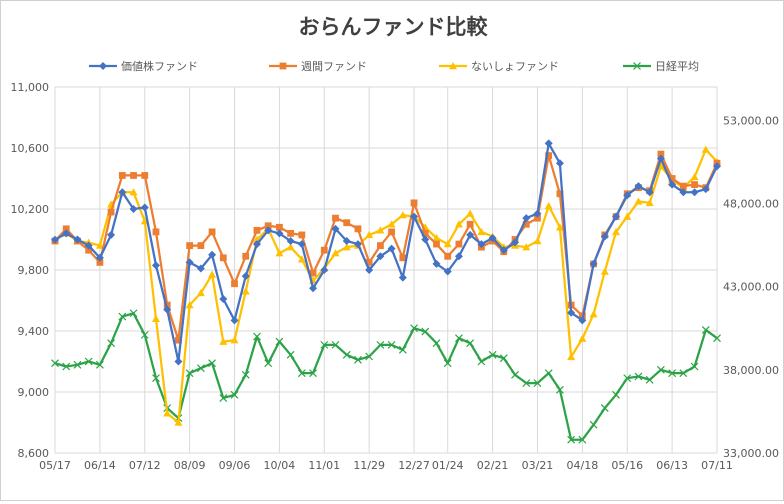 The height and width of the screenshot is (504, 784). I want to click on legend-marker, so click(637, 66).